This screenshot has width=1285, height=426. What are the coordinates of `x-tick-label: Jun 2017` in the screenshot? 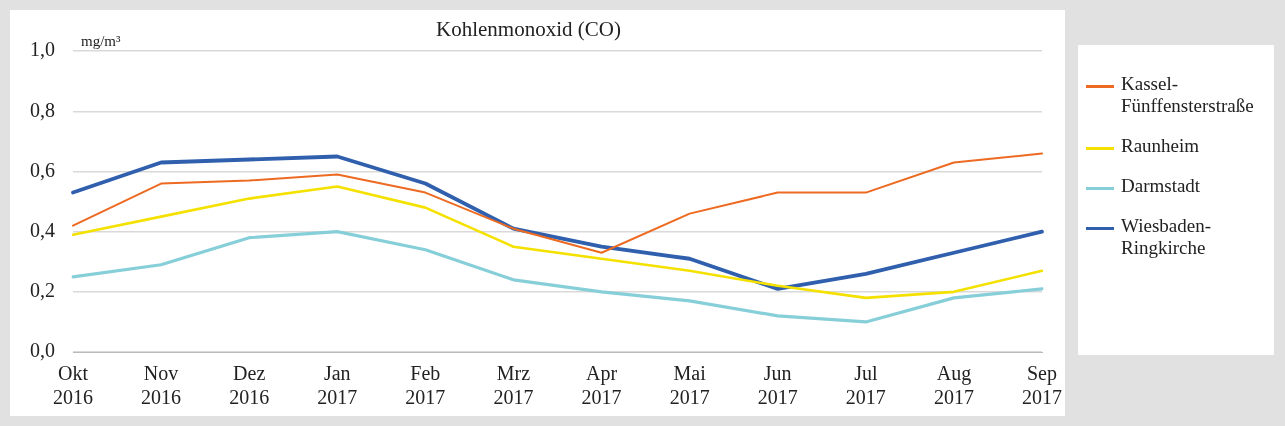 It's located at (777, 385).